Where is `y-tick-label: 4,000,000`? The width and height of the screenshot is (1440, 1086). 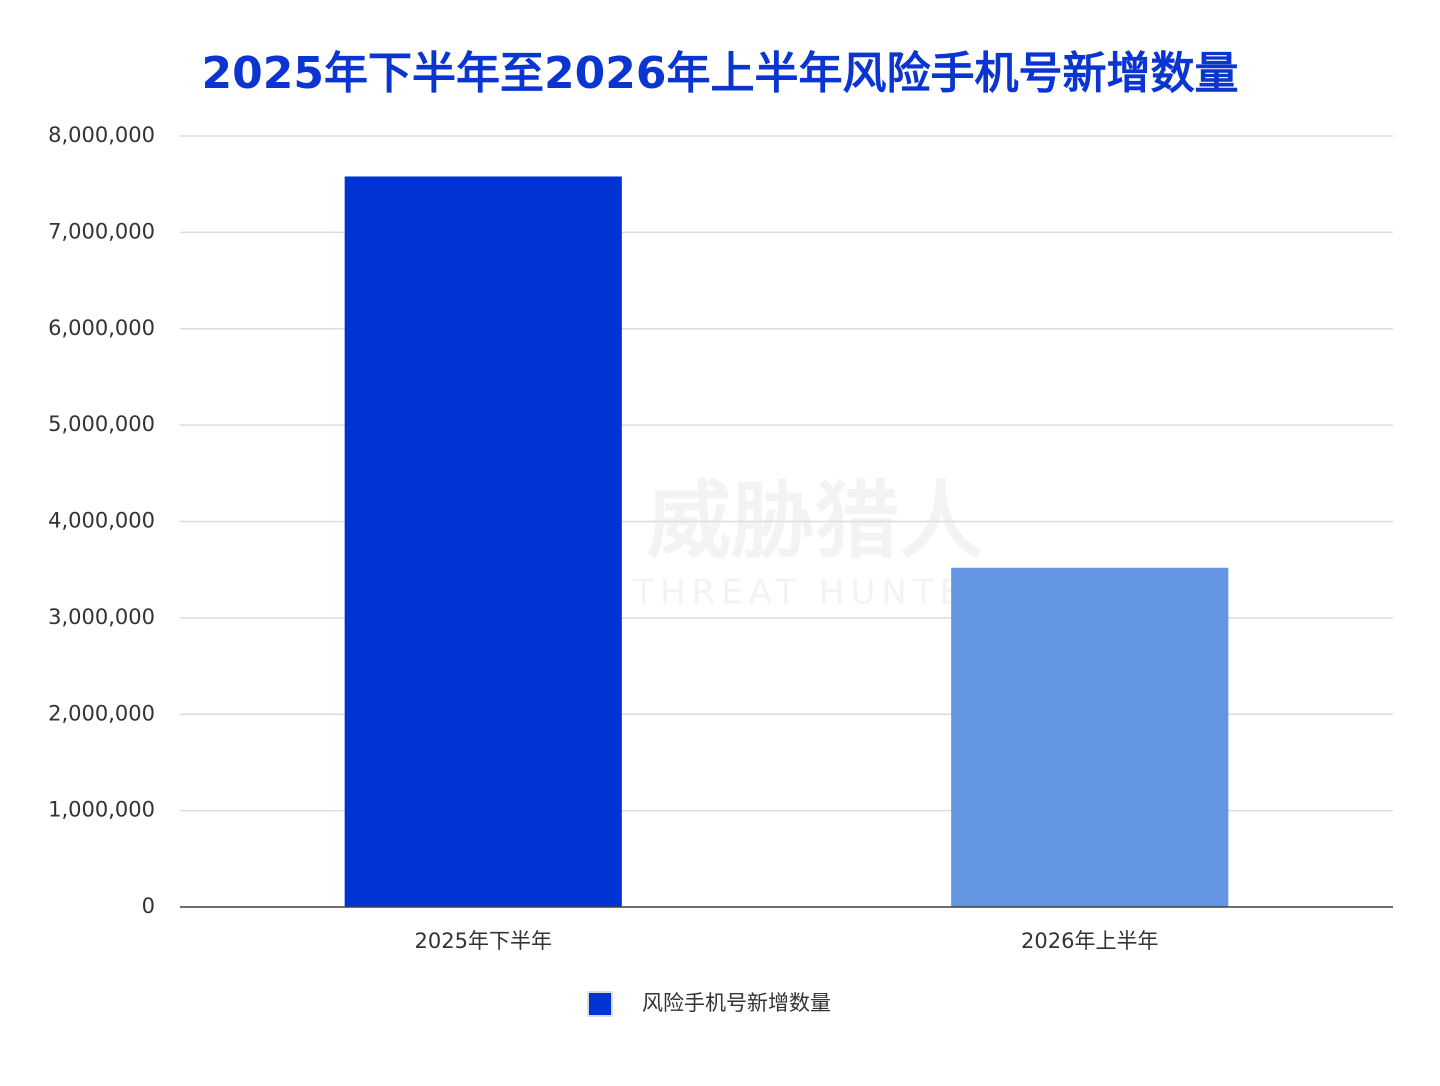
y-tick-label: 4,000,000 is located at coordinates (101, 521).